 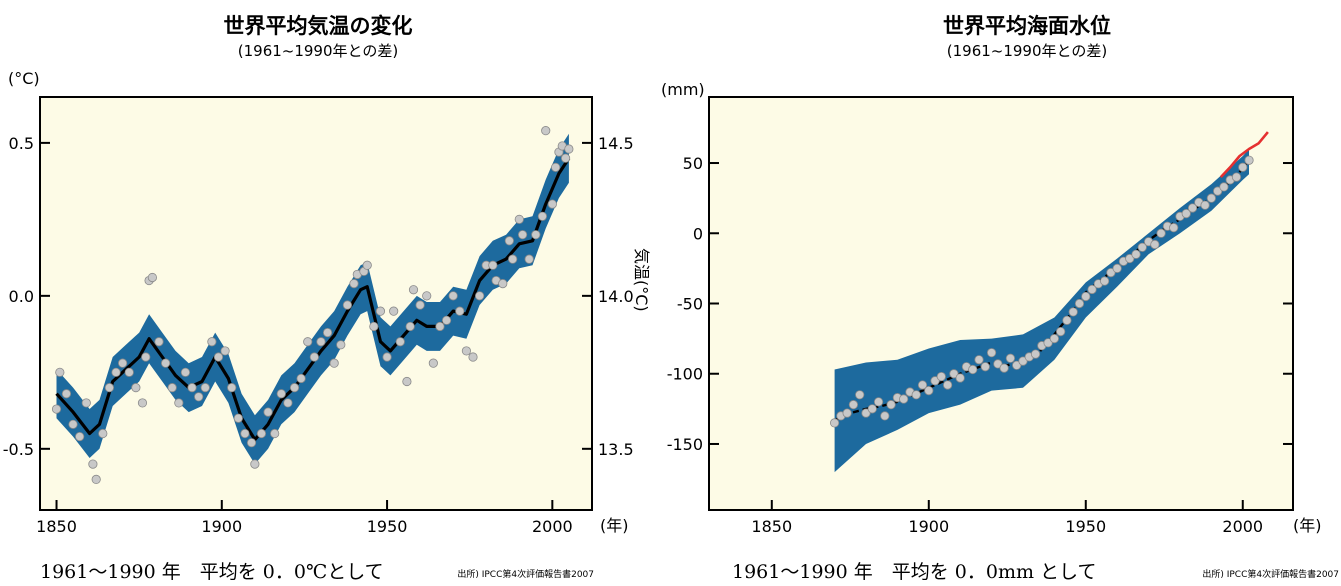 I want to click on source-note: 出所) IPCC第4次評価報告書2007, so click(x=525, y=574).